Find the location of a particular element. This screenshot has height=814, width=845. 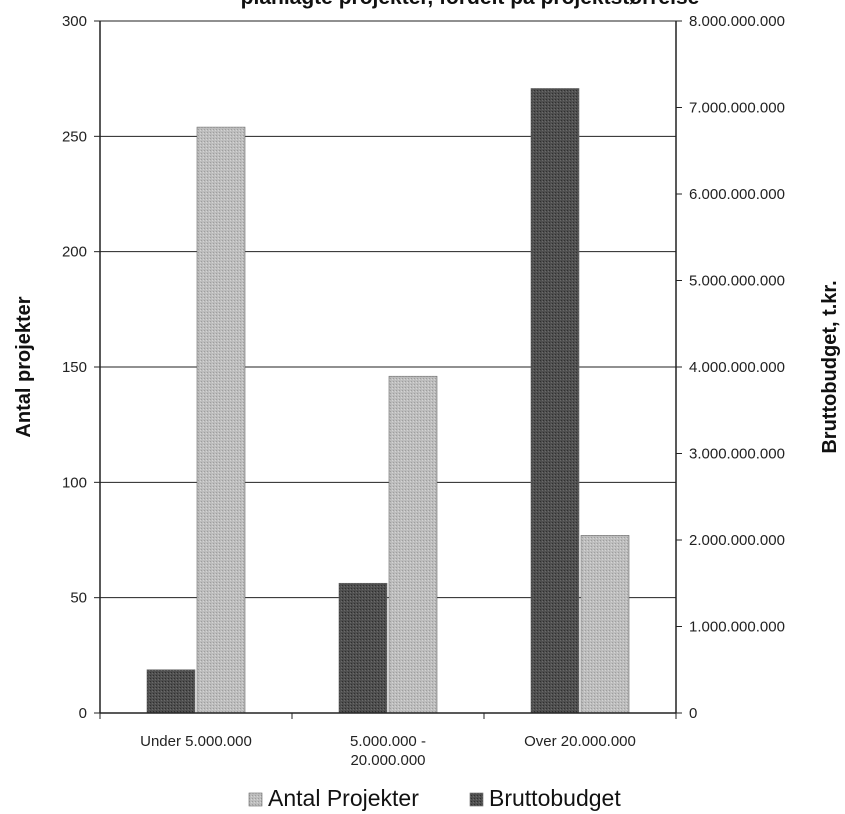

right-tick-label: 0 is located at coordinates (693, 713).